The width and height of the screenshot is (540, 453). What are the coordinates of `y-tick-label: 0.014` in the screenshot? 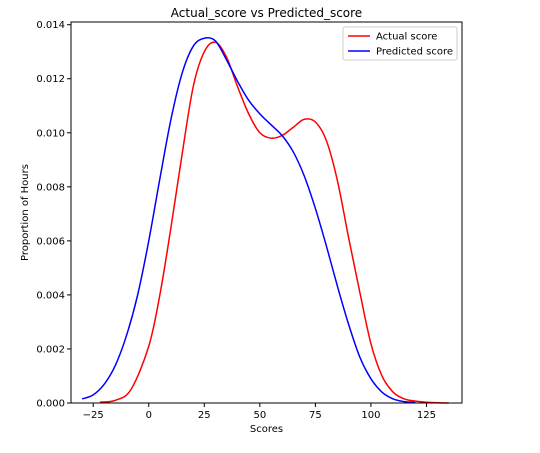 It's located at (50, 25).